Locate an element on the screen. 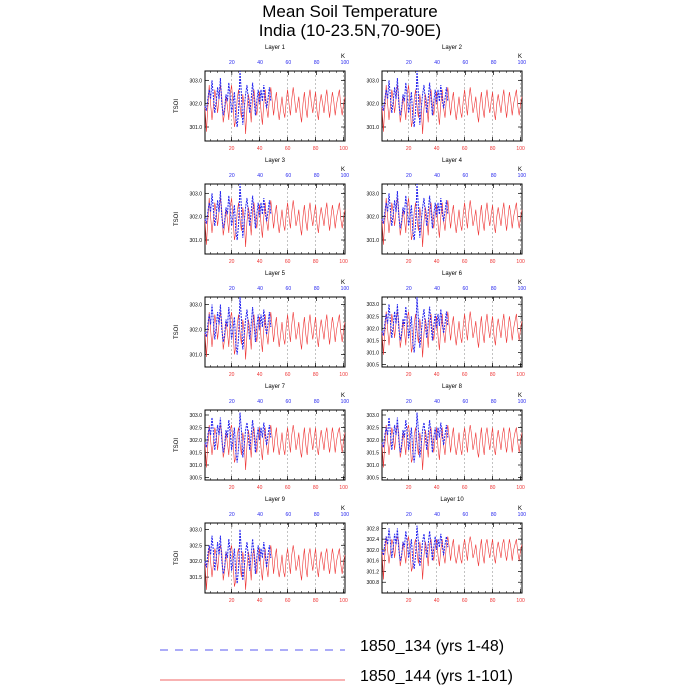 The height and width of the screenshot is (700, 700). legend-label-0: 1850_134 (yrs 1-48) is located at coordinates (432, 646).